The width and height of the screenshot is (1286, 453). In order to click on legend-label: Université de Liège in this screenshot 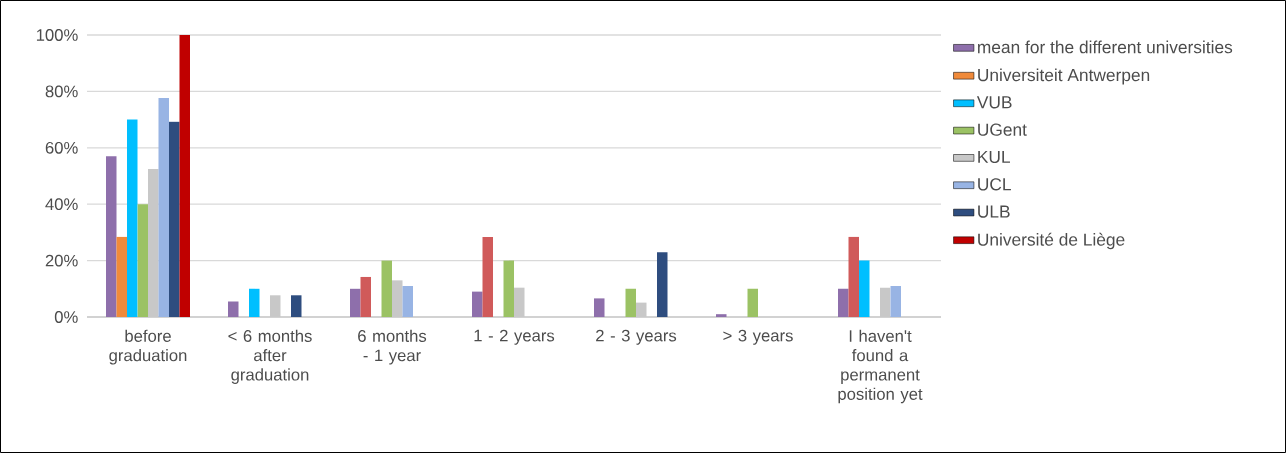, I will do `click(1051, 241)`.